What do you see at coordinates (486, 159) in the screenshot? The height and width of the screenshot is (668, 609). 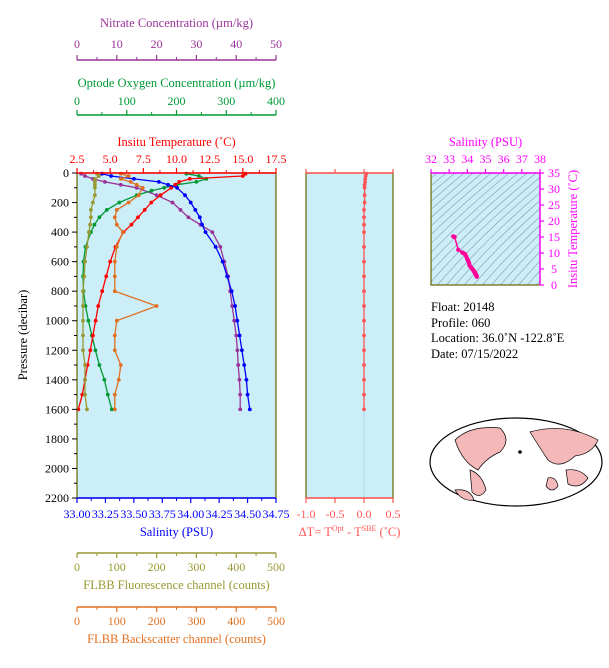 I see `ts-x-tick-label-3: 35` at bounding box center [486, 159].